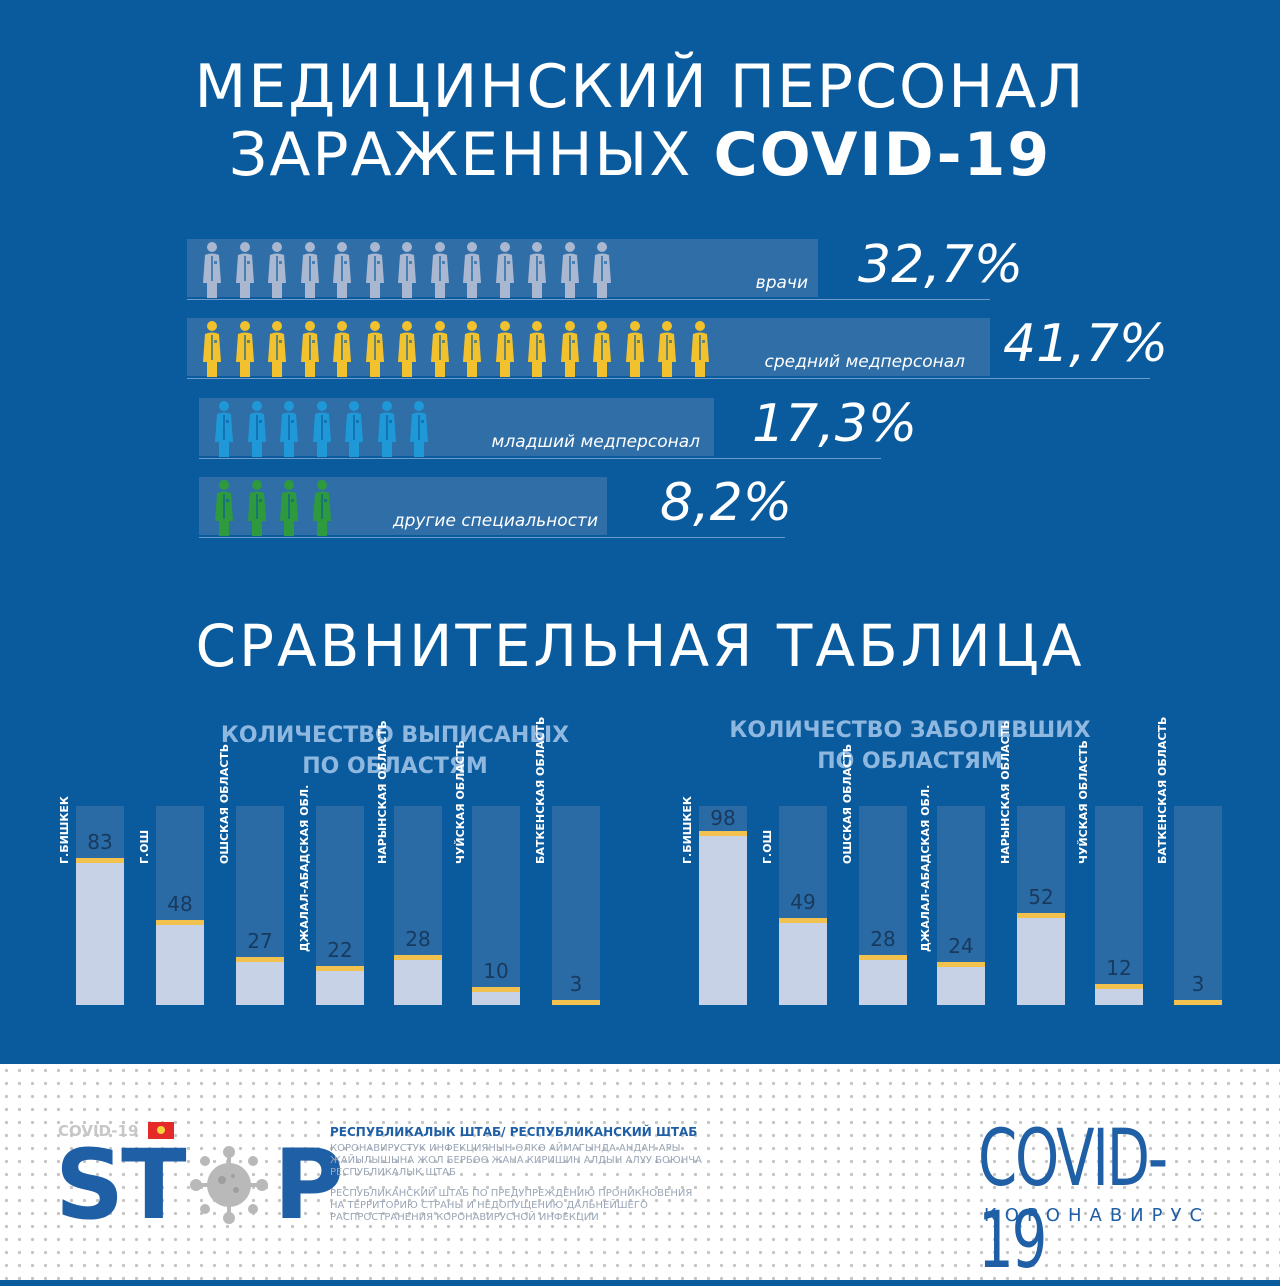  What do you see at coordinates (910, 761) in the screenshot?
I see `chart-infected-title-line2: ПО ОБЛАСТЯМ` at bounding box center [910, 761].